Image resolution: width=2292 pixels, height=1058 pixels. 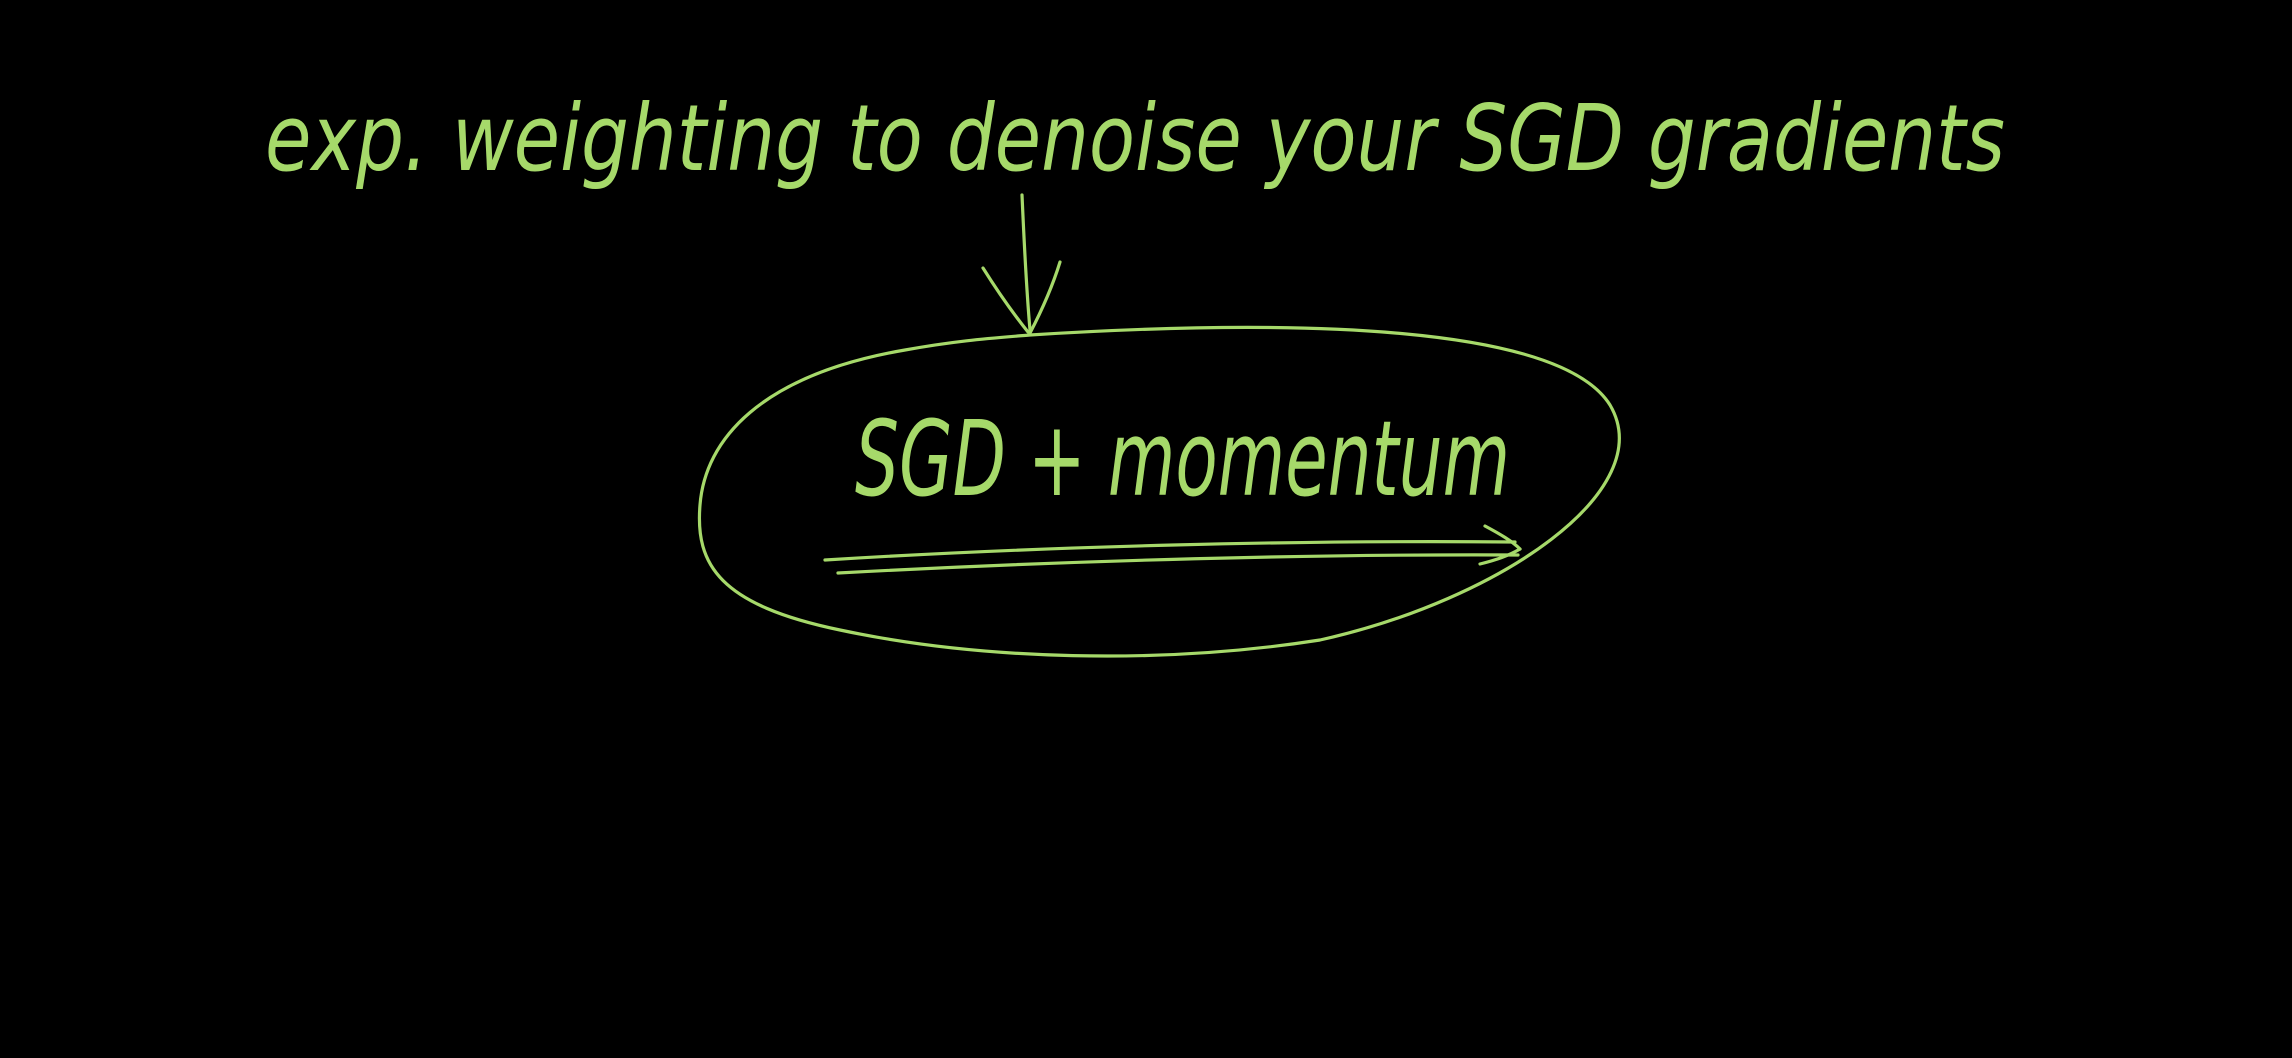 I want to click on center-label-text: SGD + momentum, so click(x=1182, y=459).